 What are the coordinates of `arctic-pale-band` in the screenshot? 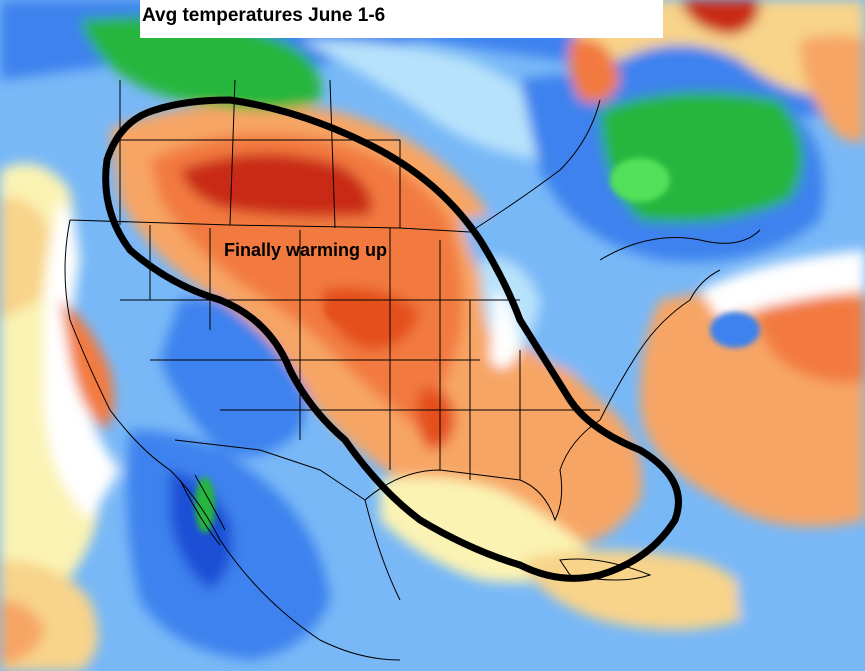 It's located at (430, 100).